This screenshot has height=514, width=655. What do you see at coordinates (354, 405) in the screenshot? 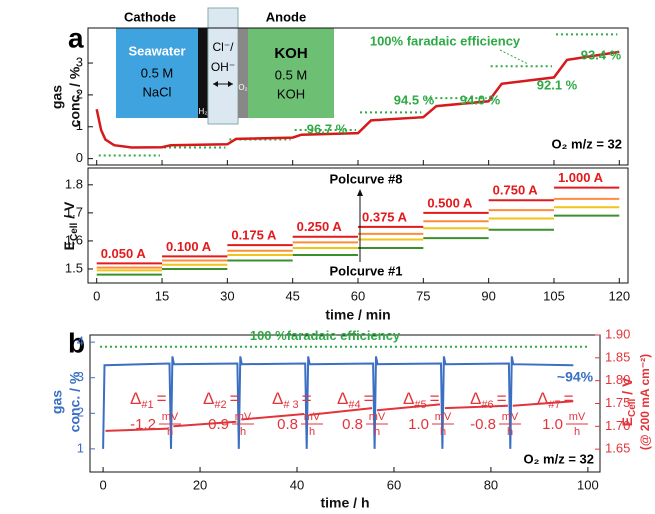
I see `delta-index: #4` at bounding box center [354, 405].